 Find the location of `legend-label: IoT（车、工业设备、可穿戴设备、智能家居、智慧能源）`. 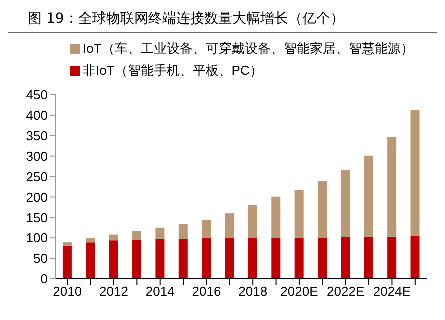

legend-label: IoT（车、工业设备、可穿戴设备、智能家居、智慧能源） is located at coordinates (248, 49).